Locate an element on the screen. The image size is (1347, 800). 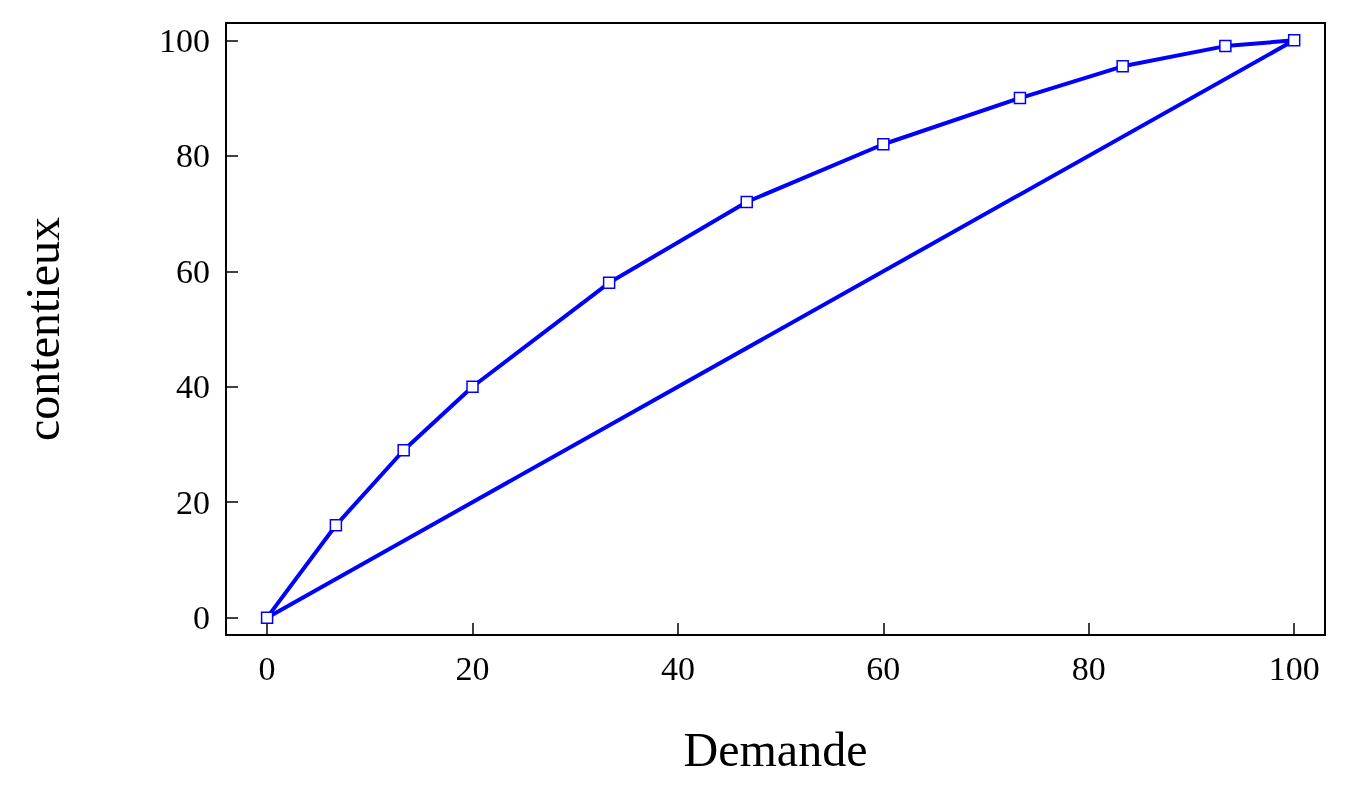
x-axis-title: Demande is located at coordinates (775, 749).